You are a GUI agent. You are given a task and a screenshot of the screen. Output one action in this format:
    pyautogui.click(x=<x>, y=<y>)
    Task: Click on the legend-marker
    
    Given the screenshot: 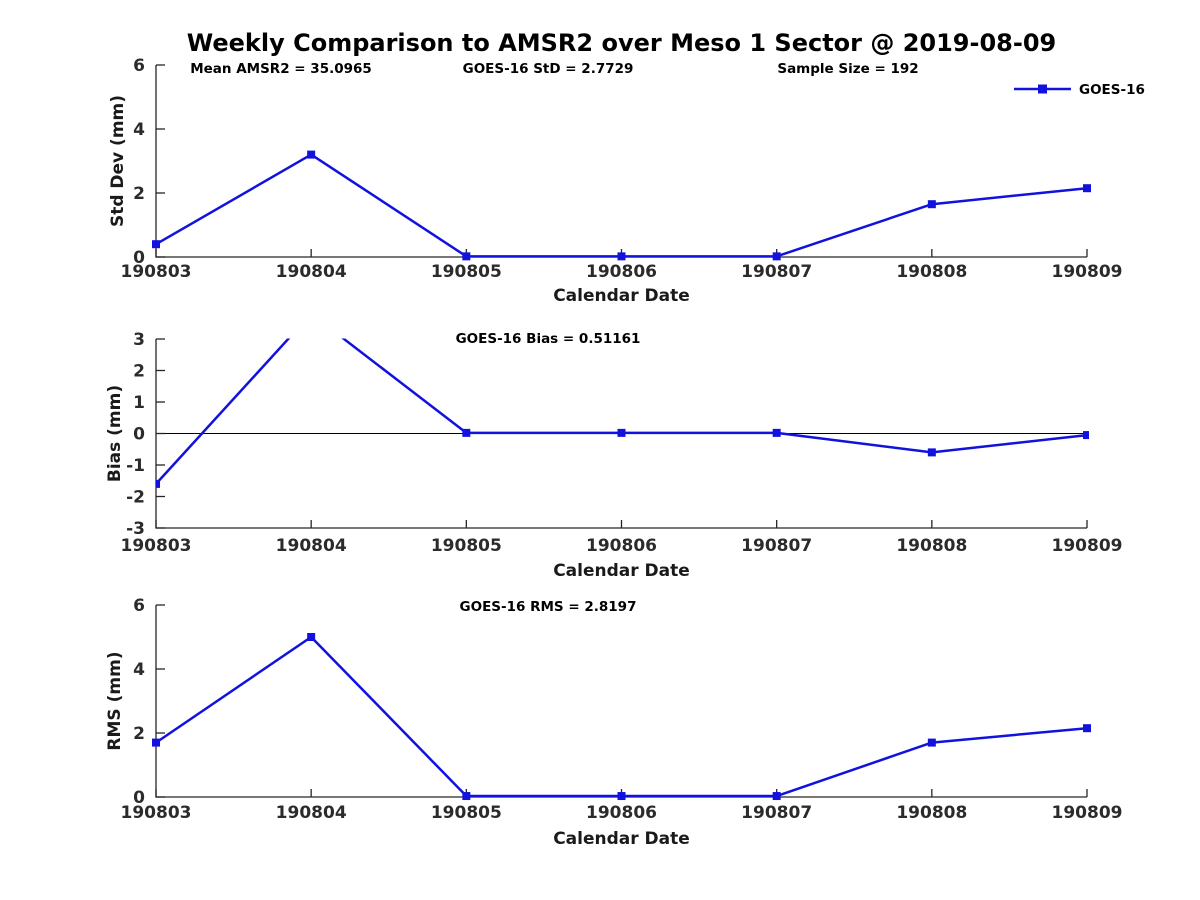 What is the action you would take?
    pyautogui.click(x=1042, y=89)
    